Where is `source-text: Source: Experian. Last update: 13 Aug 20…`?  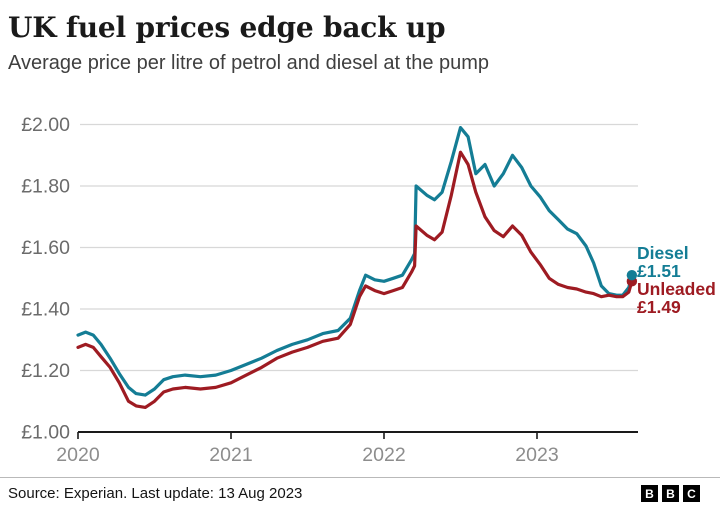 source-text: Source: Experian. Last update: 13 Aug 20… is located at coordinates (155, 493).